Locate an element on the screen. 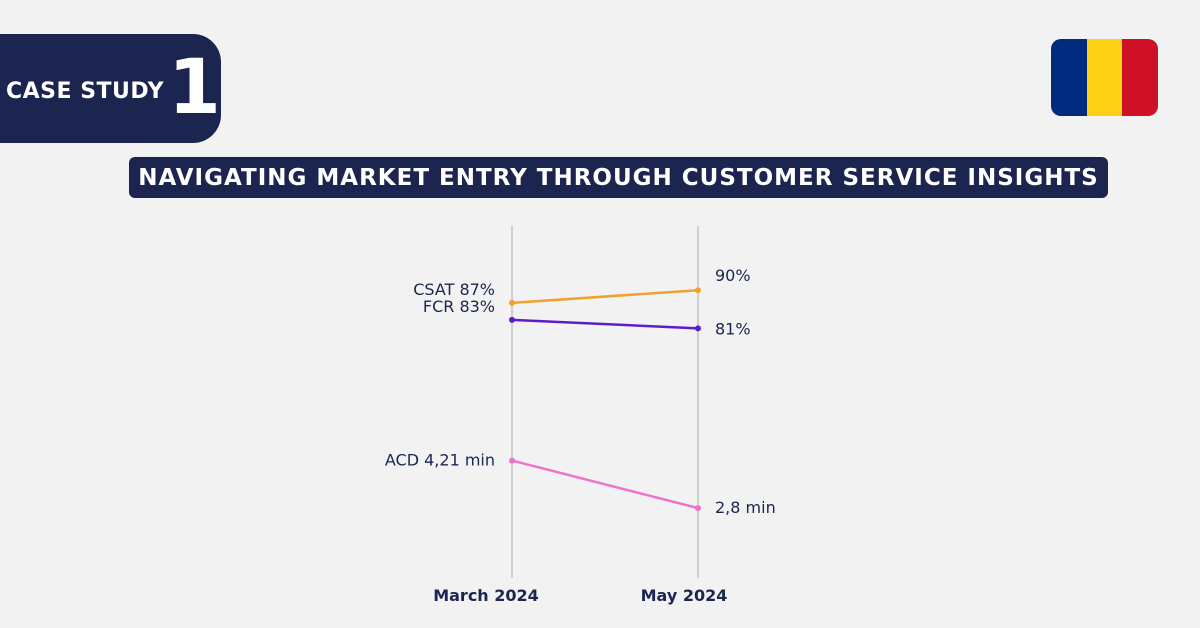 The image size is (1200, 628). series-line-csat is located at coordinates (605, 296).